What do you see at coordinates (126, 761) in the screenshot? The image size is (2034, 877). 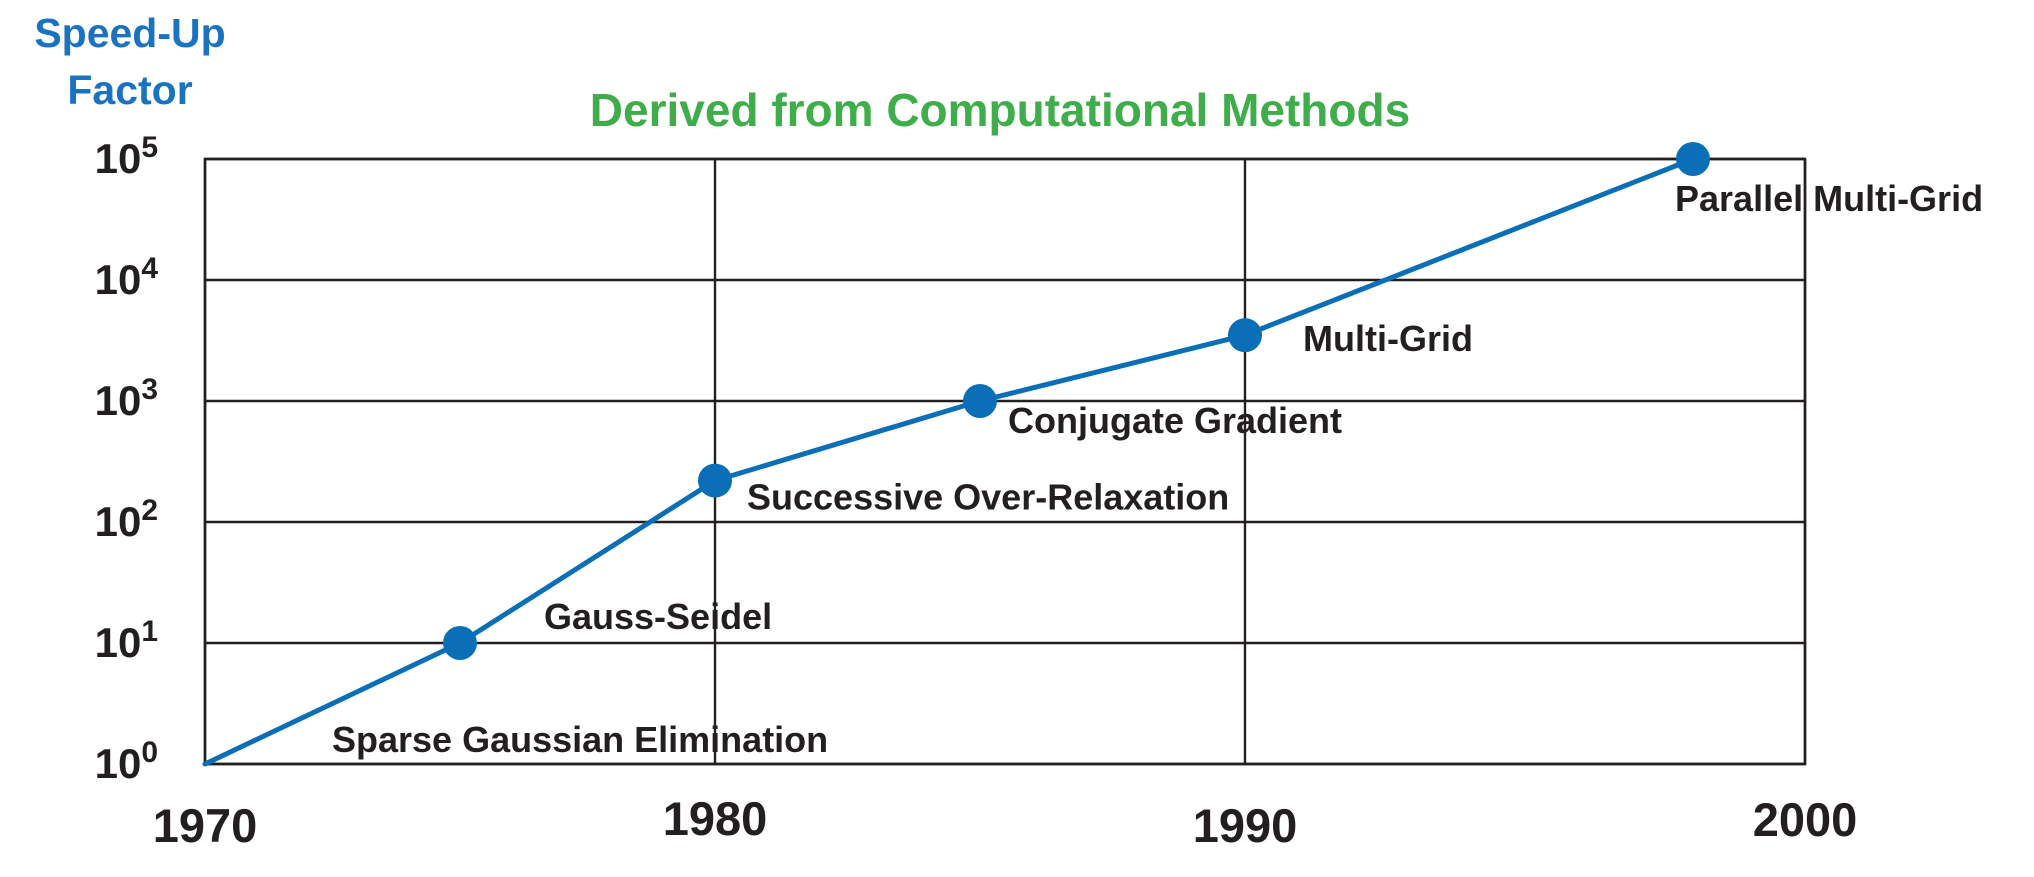 I see `y-tick-label: 10⁰` at bounding box center [126, 761].